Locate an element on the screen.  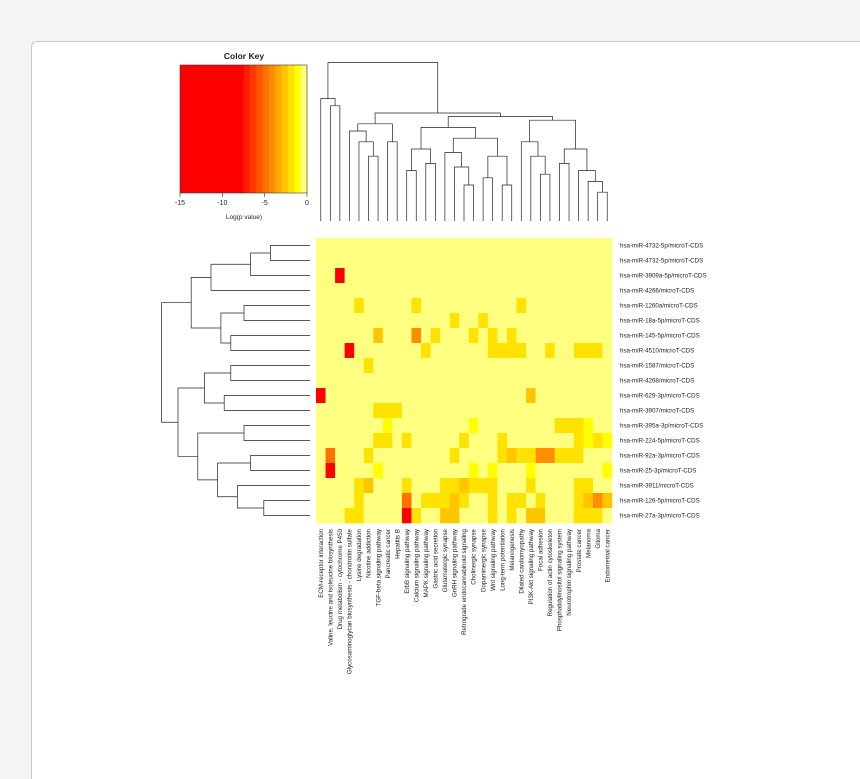
column-label: MAPK signaling pathway is located at coordinates (426, 562).